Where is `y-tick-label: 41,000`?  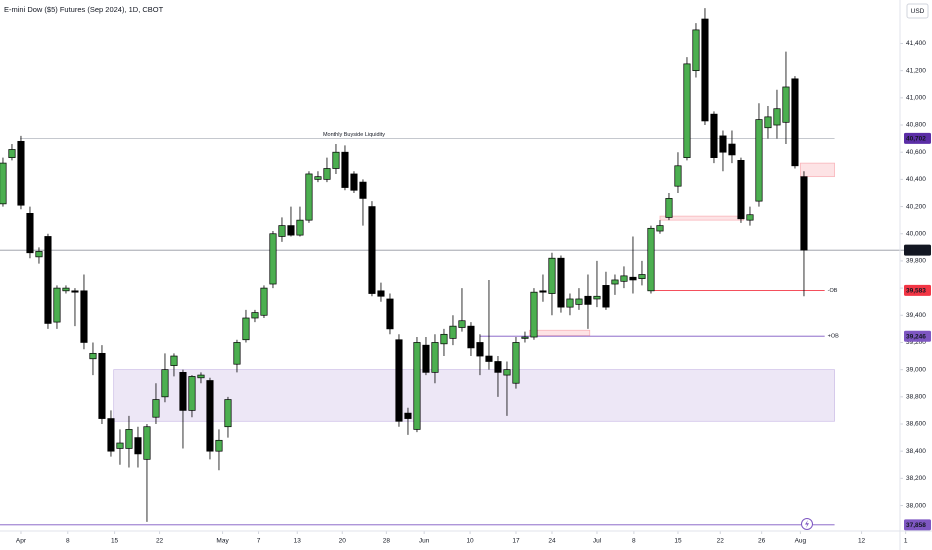 y-tick-label: 41,000 is located at coordinates (916, 98).